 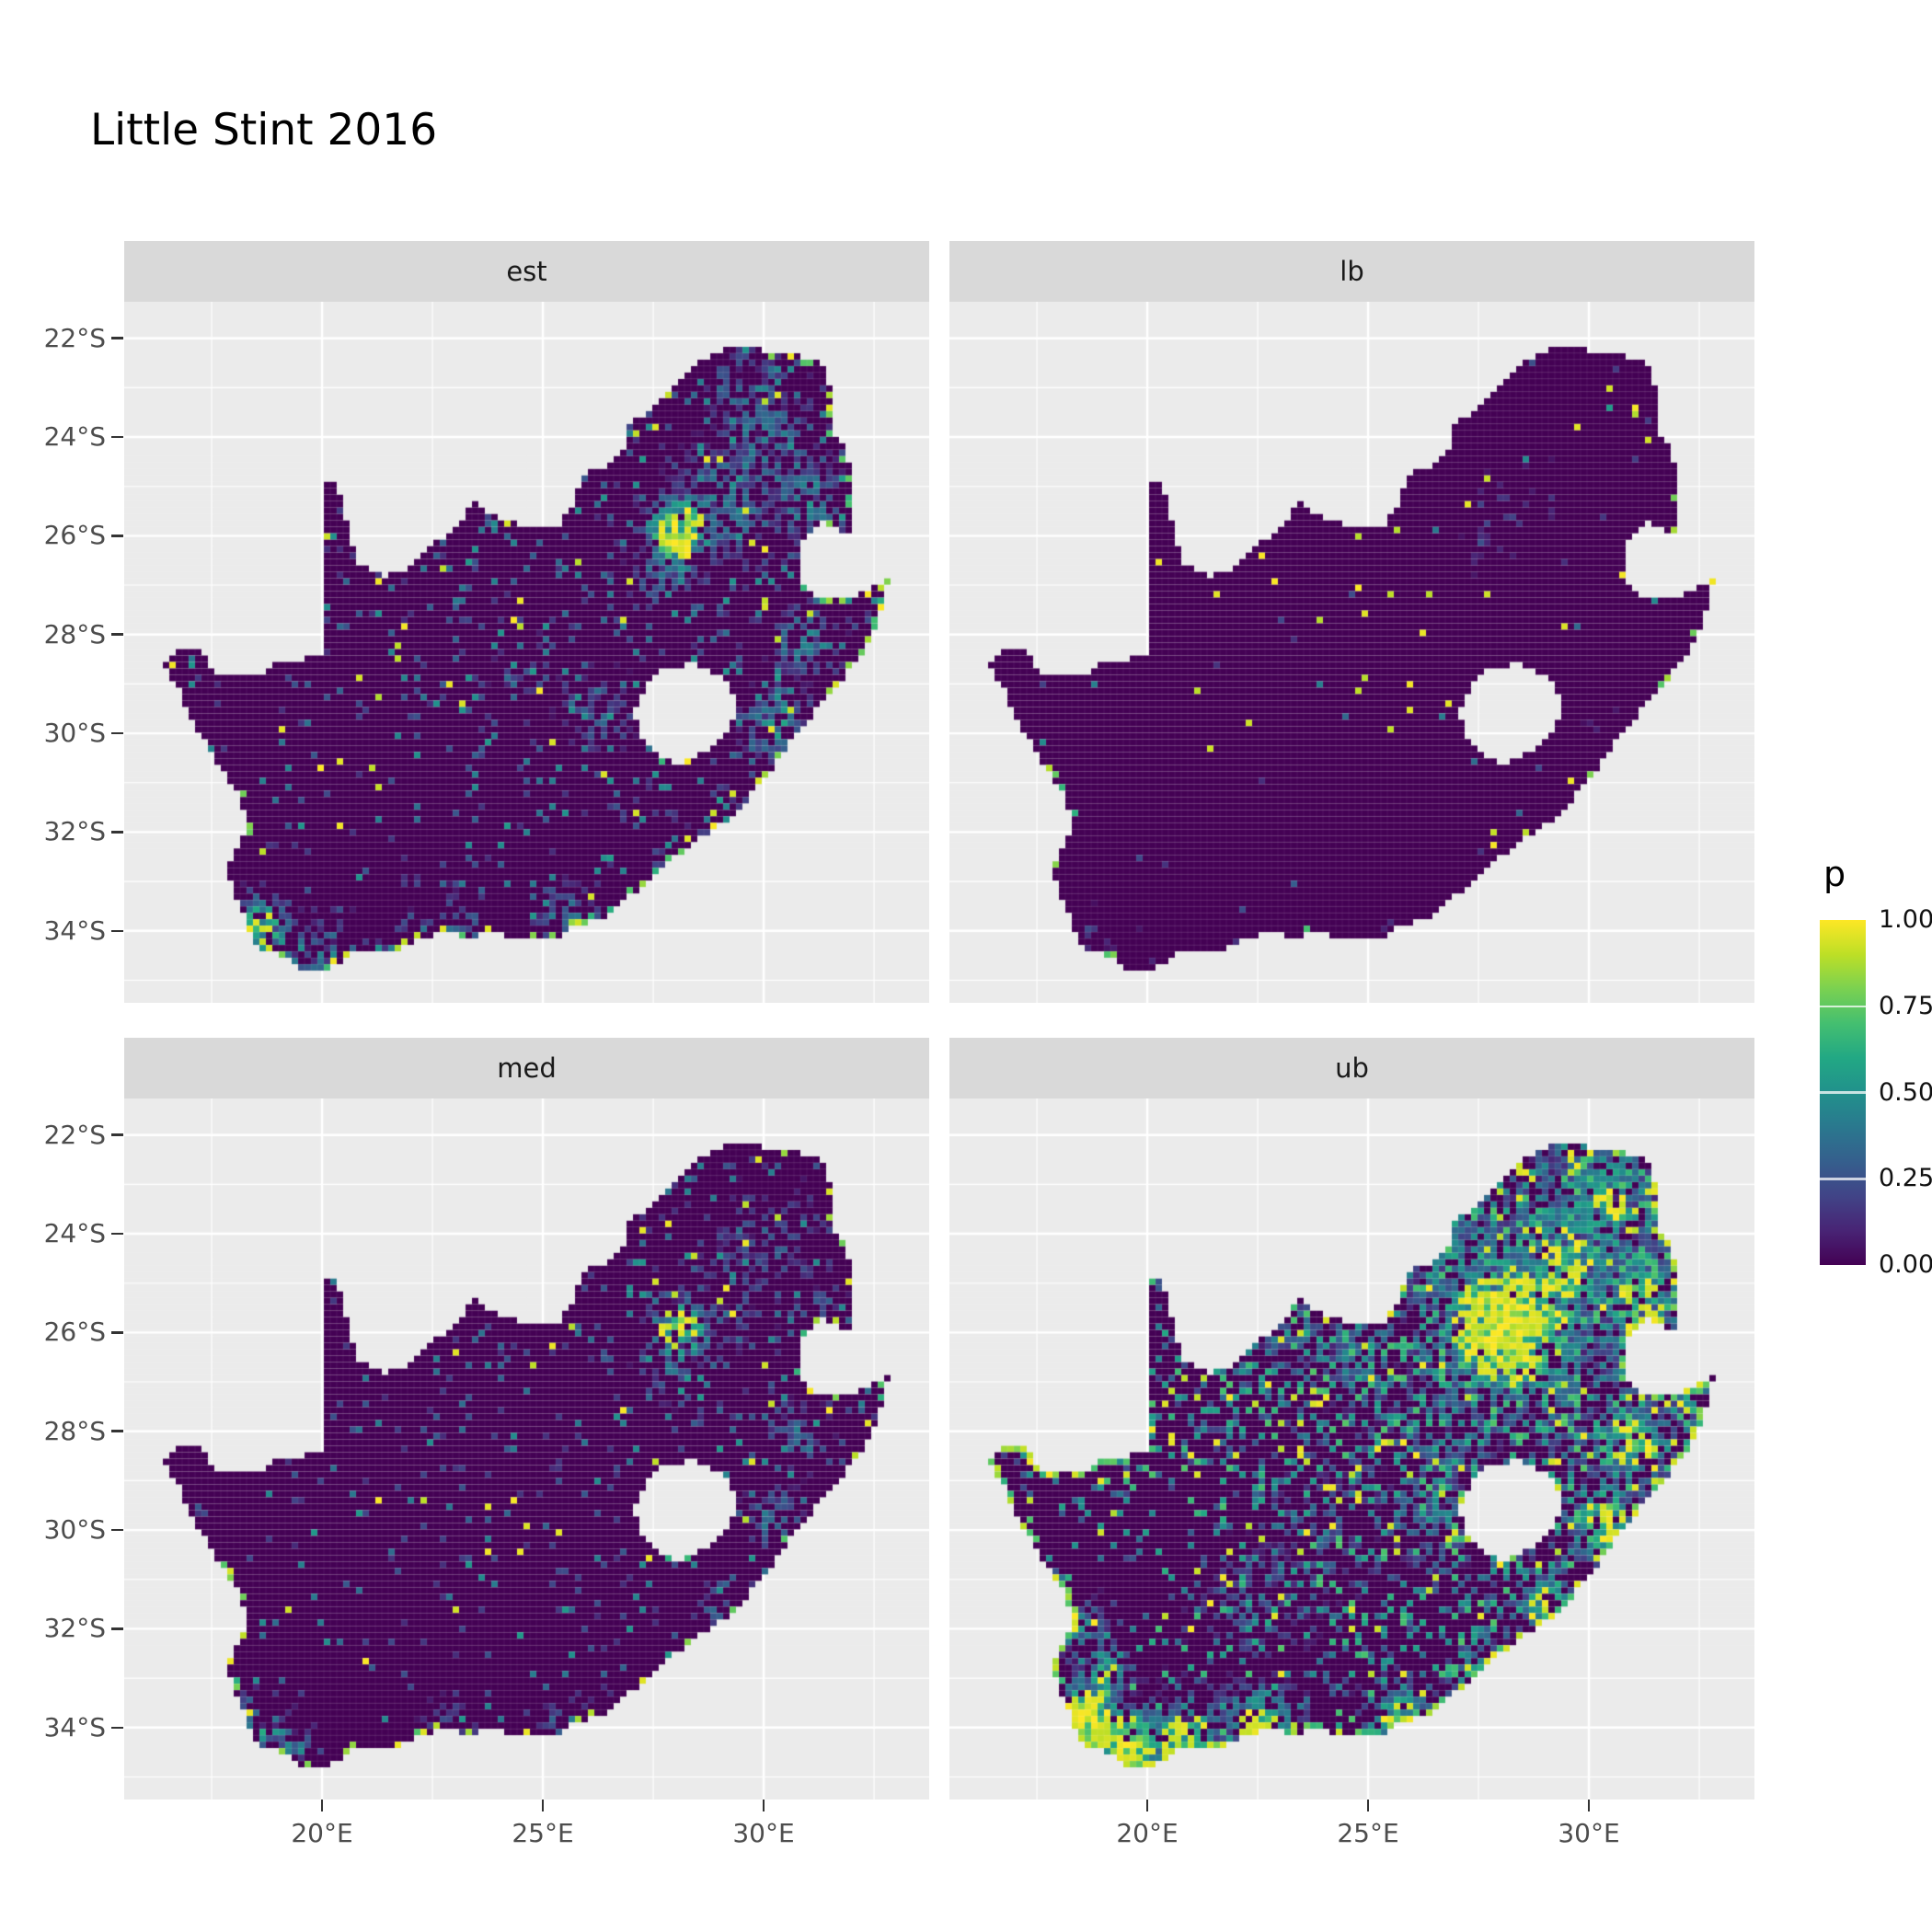 I want to click on legend-value-label: 0.00, so click(x=1905, y=1264).